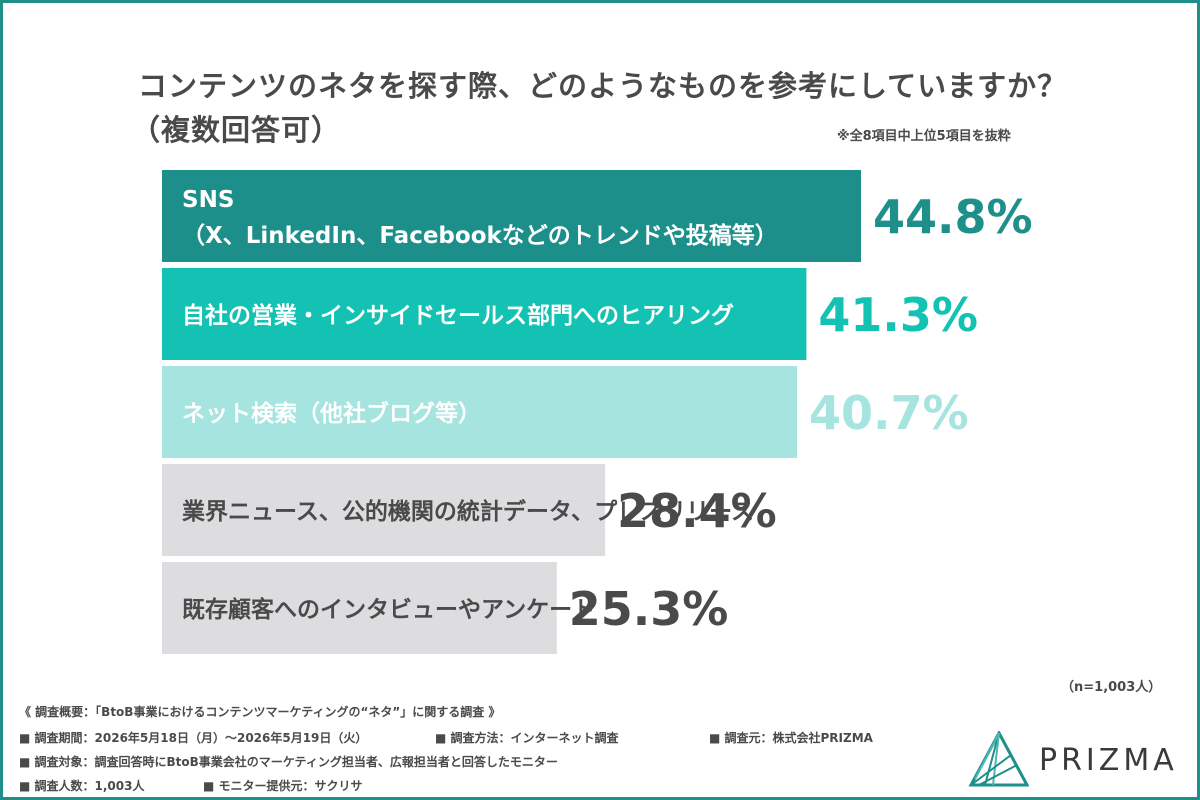 This screenshot has height=800, width=1200. I want to click on survey-count: ■ 調査人数：1,003人, so click(82, 786).